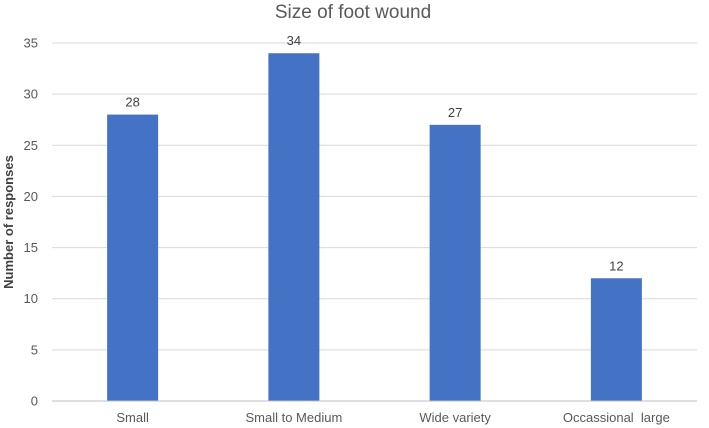  Describe the element at coordinates (455, 112) in the screenshot. I see `data-label: 27` at that location.